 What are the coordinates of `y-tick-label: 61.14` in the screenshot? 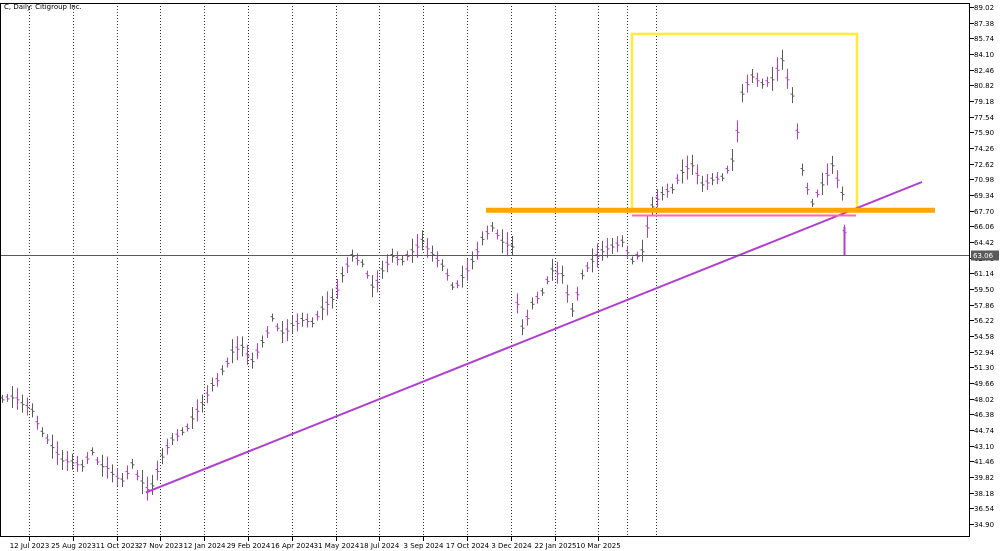 It's located at (984, 274).